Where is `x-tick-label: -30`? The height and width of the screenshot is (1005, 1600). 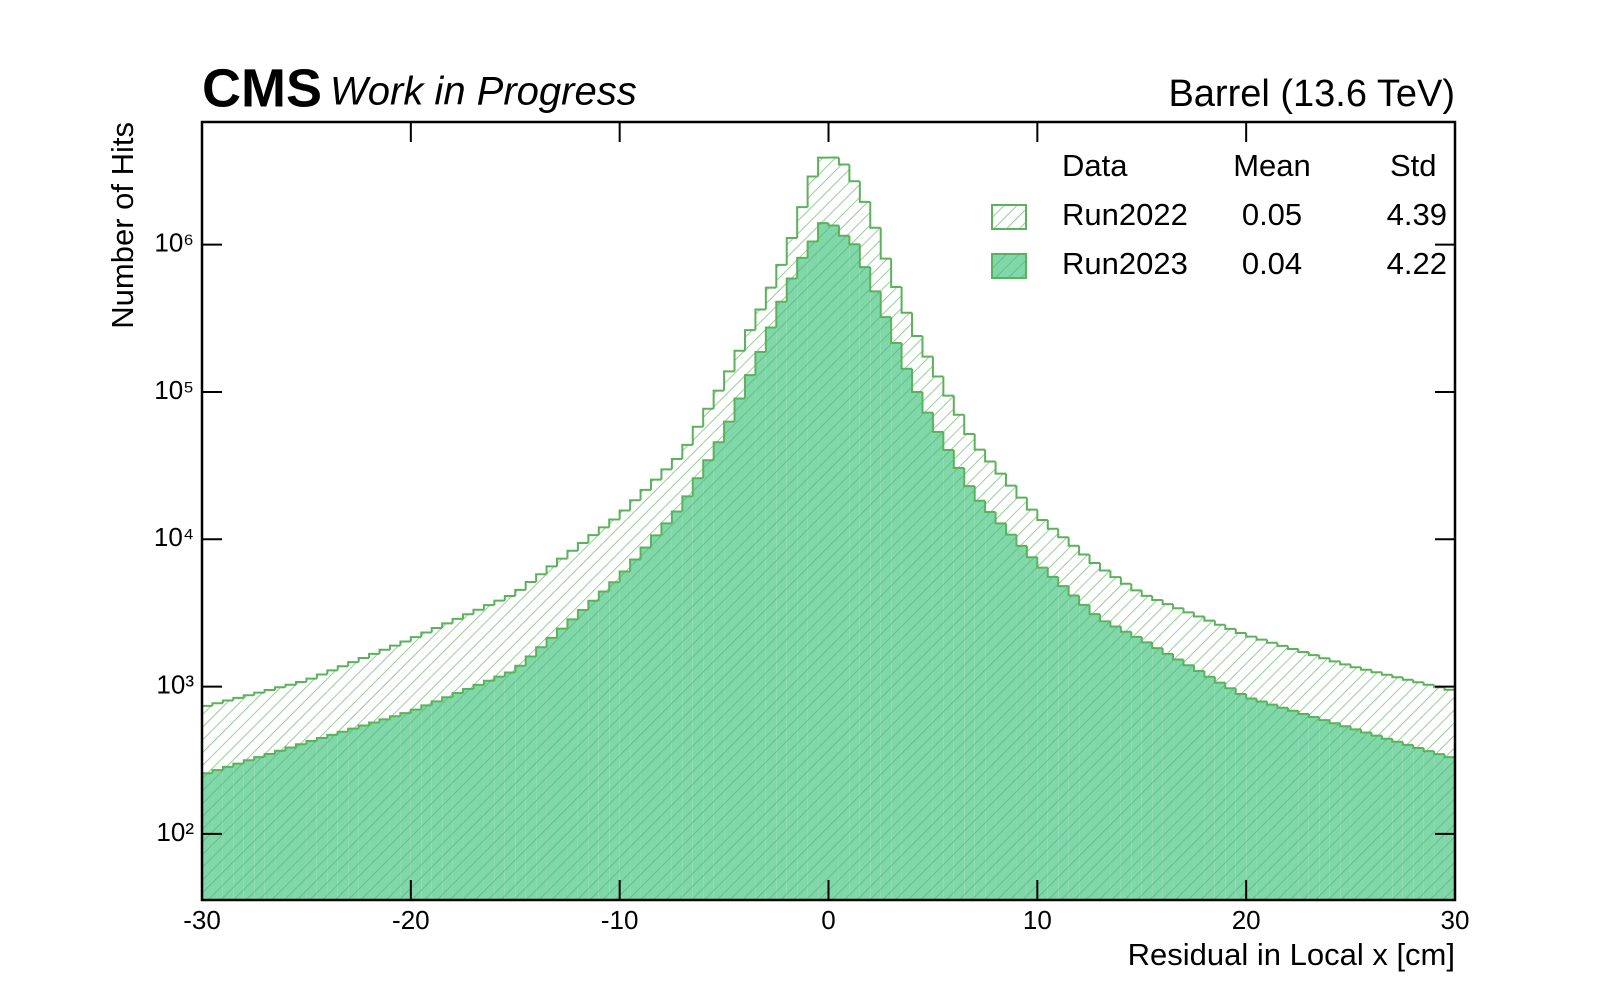 x-tick-label: -30 is located at coordinates (202, 920).